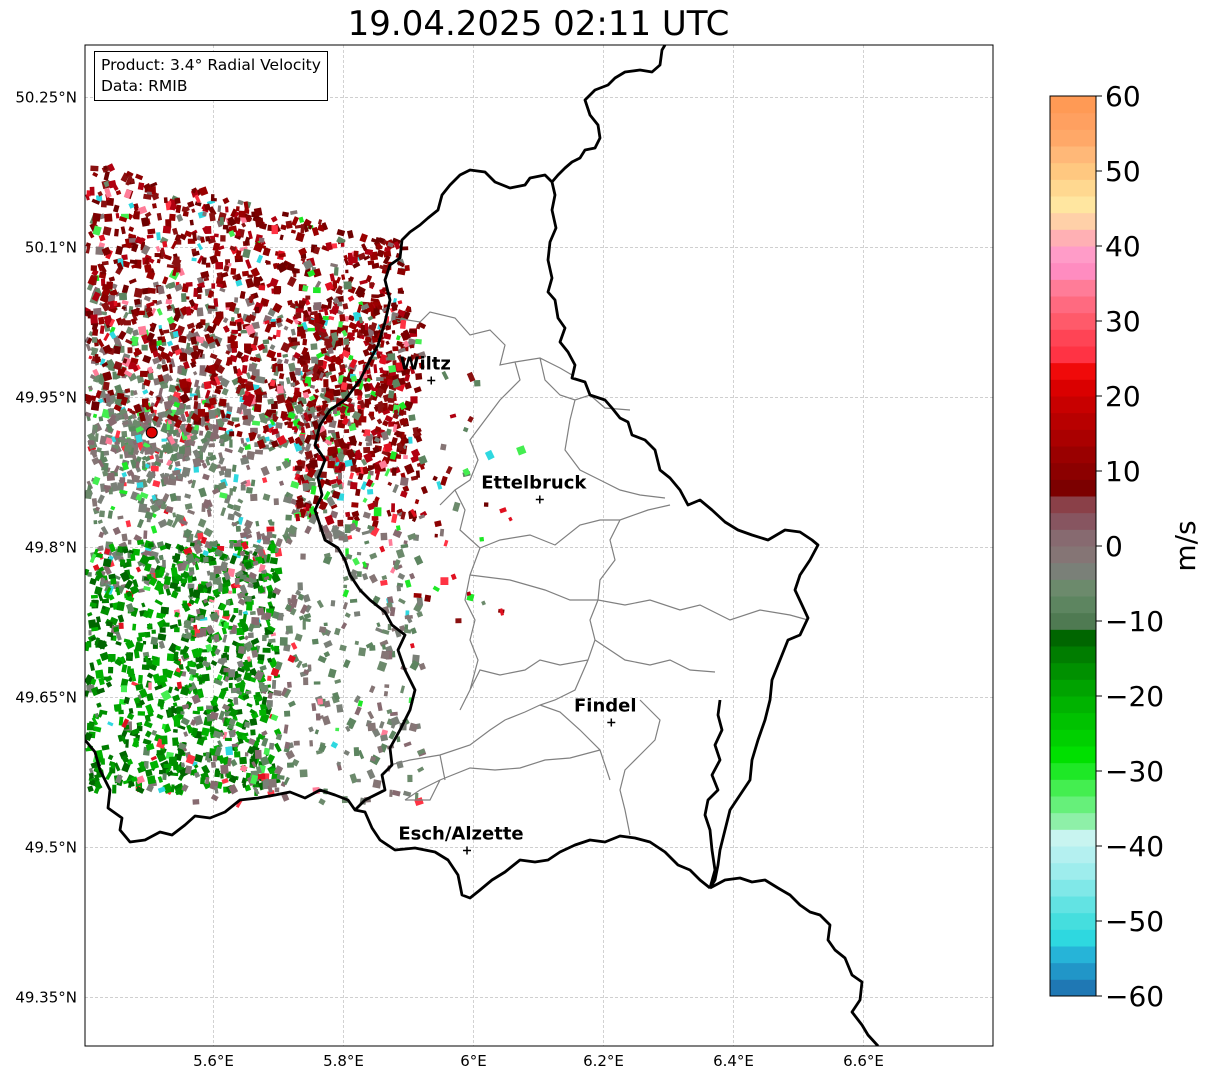 This screenshot has width=1207, height=1081. What do you see at coordinates (1123, 471) in the screenshot?
I see `colorbar-tick-label: 10` at bounding box center [1123, 471].